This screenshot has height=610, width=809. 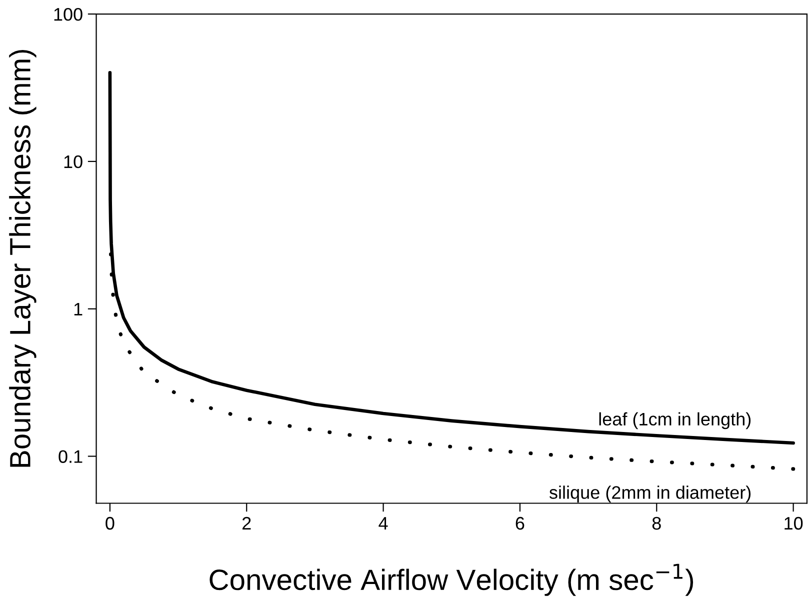 What do you see at coordinates (68, 14) in the screenshot?
I see `y-tick-label: 100` at bounding box center [68, 14].